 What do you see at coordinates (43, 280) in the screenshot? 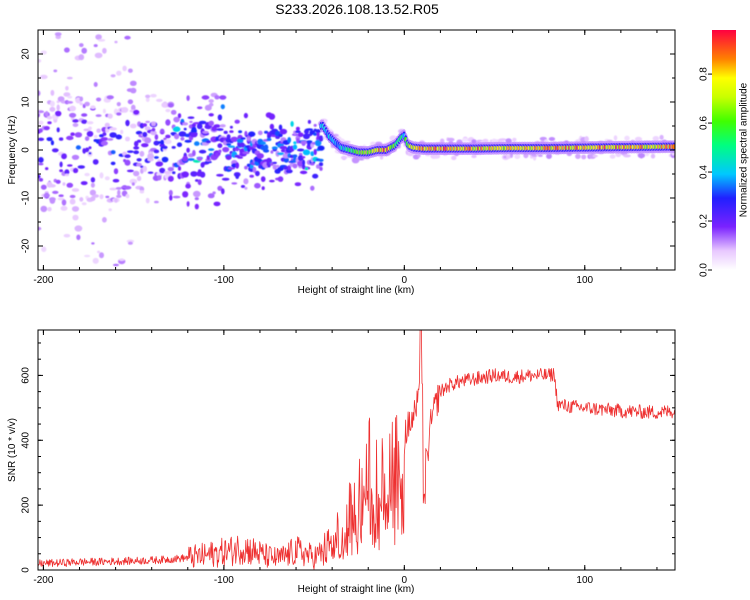
I see `x-tick-label: -200` at bounding box center [43, 280].